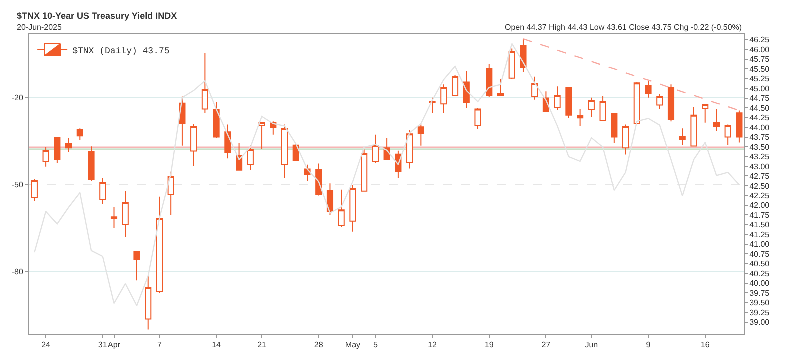 The width and height of the screenshot is (788, 362). Describe the element at coordinates (760, 303) in the screenshot. I see `y-tick-label: 39.50` at that location.